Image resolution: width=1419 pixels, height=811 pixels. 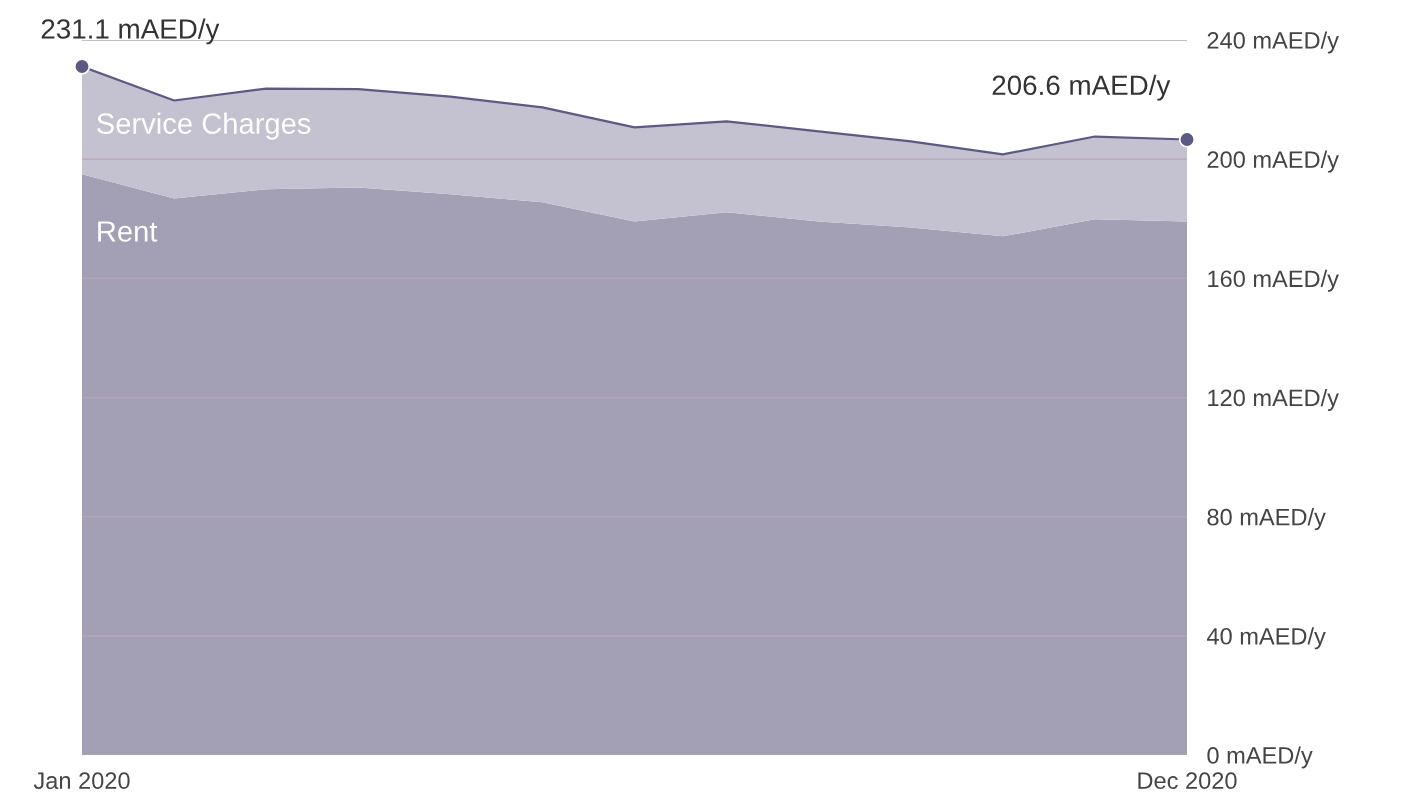 I want to click on annotation: 206.6 mAED/y, so click(x=1081, y=87).